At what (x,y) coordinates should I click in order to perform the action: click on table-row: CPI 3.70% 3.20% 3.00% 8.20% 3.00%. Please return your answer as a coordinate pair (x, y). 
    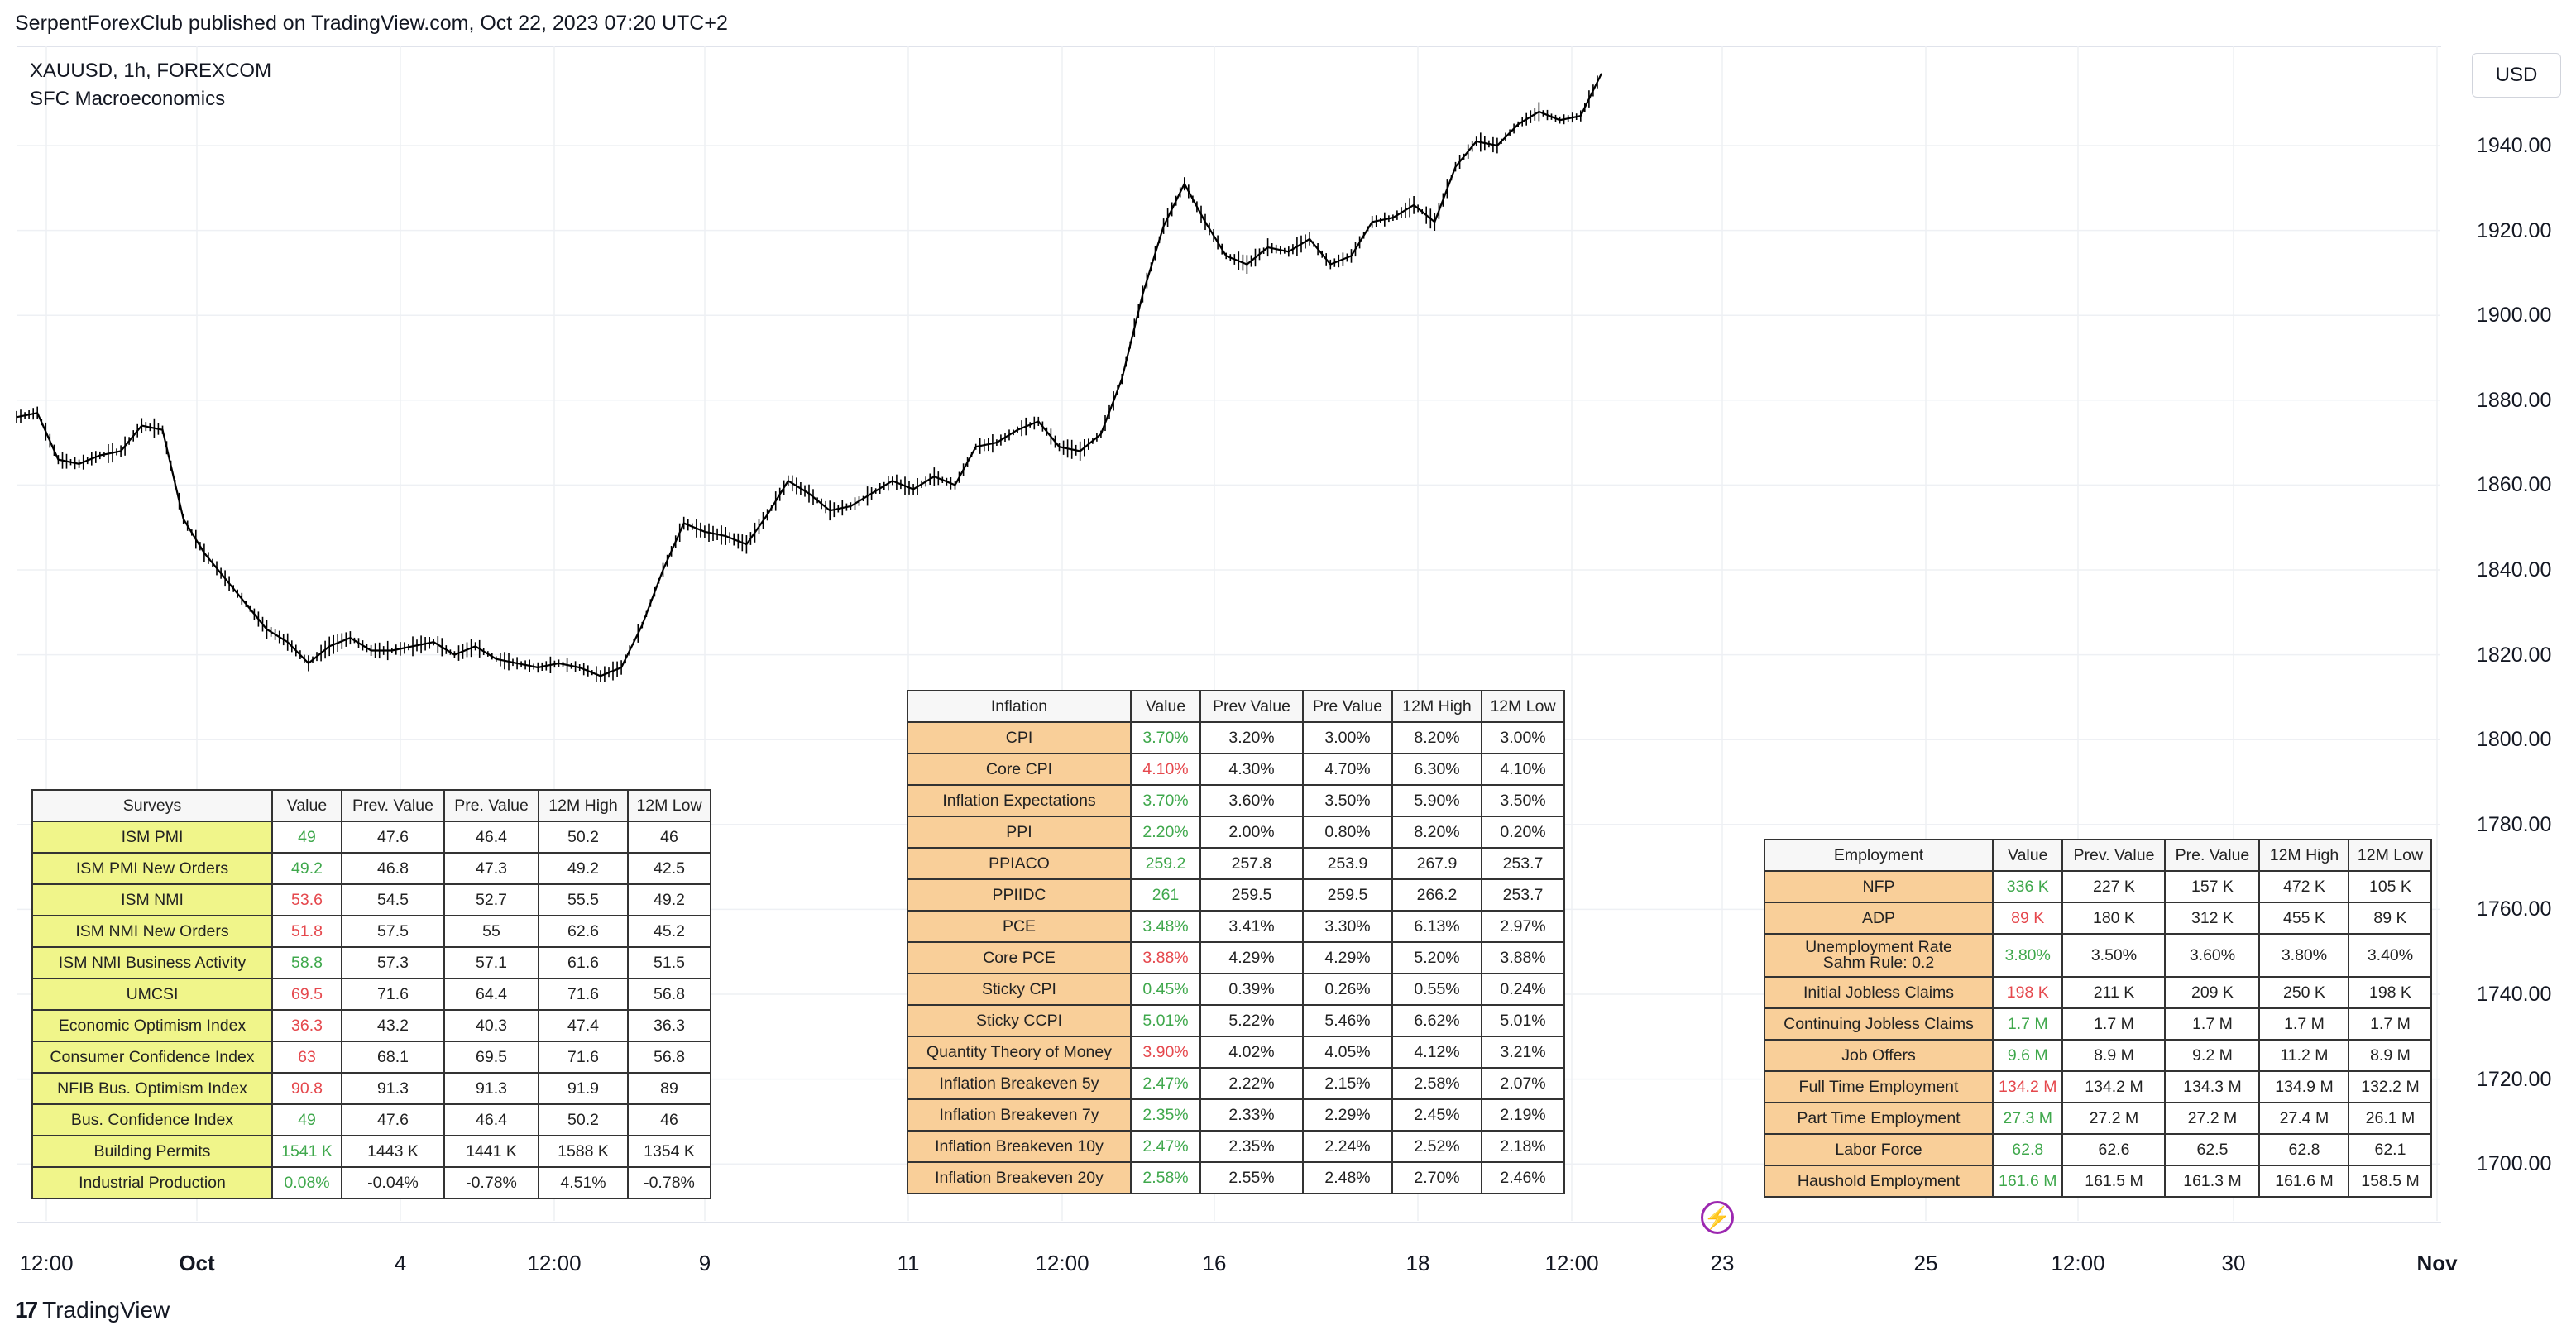
    Looking at the image, I should click on (1236, 738).